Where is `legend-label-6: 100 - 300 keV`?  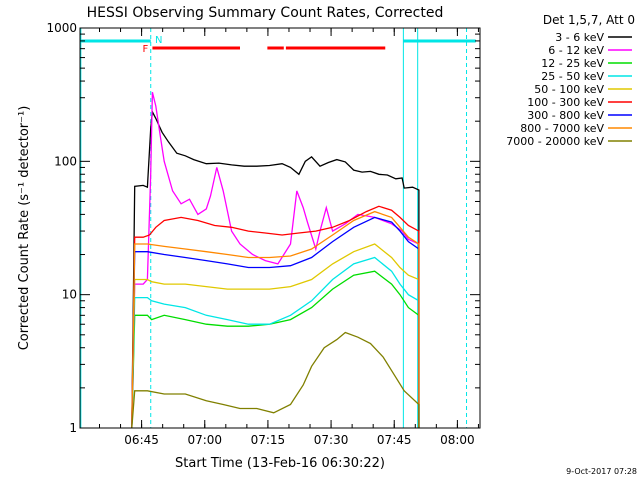 legend-label-6: 100 - 300 keV is located at coordinates (565, 102).